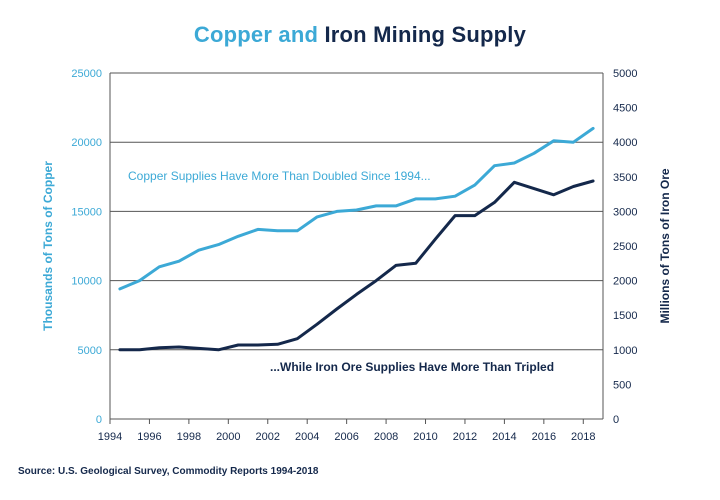 Image resolution: width=720 pixels, height=500 pixels. I want to click on x-tick-2014: 2014, so click(504, 437).